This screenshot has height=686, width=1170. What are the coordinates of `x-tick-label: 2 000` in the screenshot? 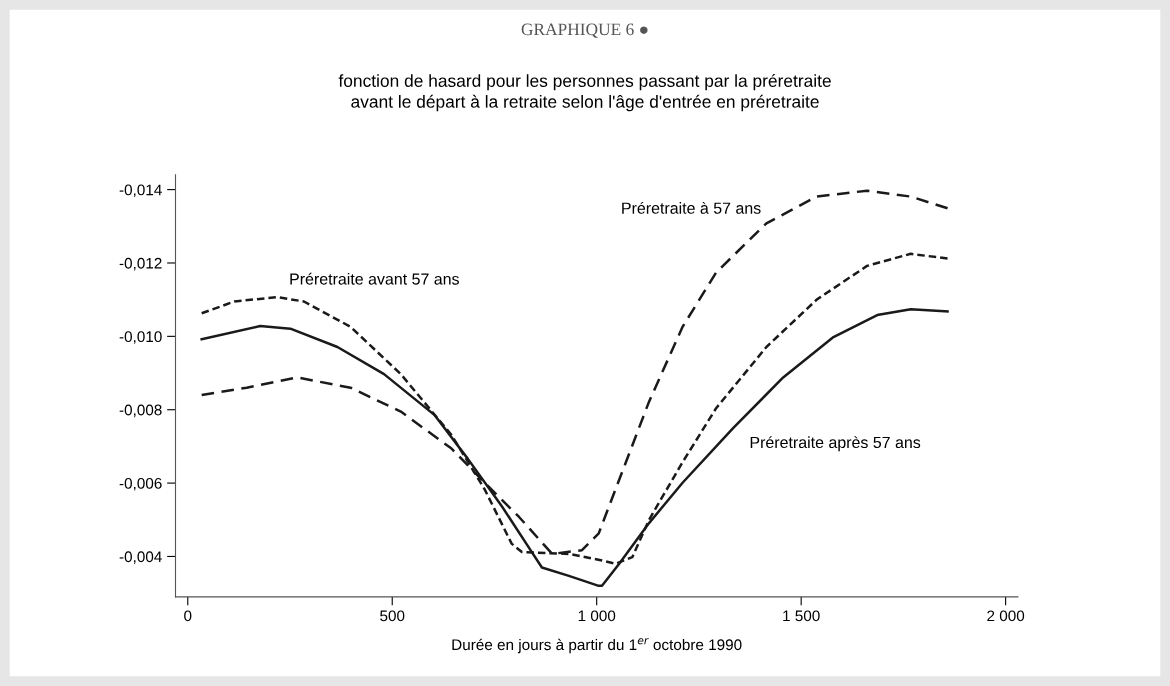 It's located at (1006, 616).